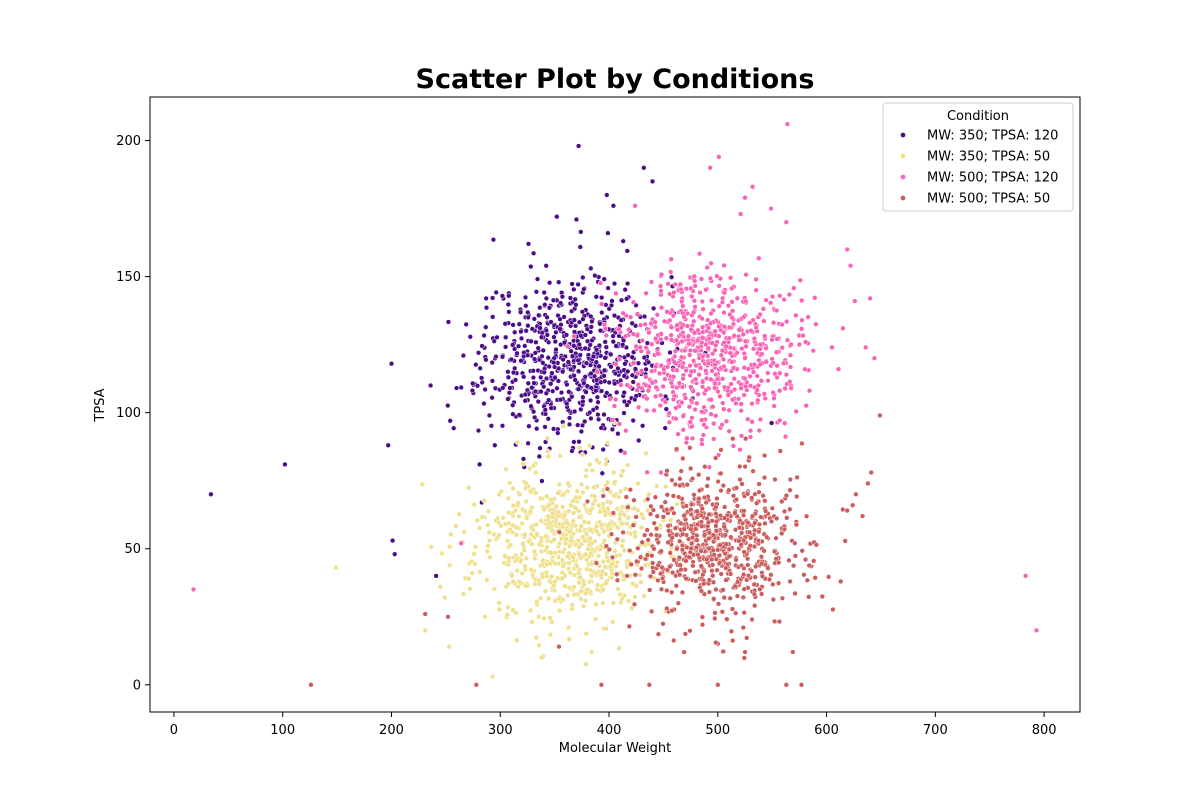  Describe the element at coordinates (615, 79) in the screenshot. I see `chart-title: Scatter Plot by Conditions` at that location.